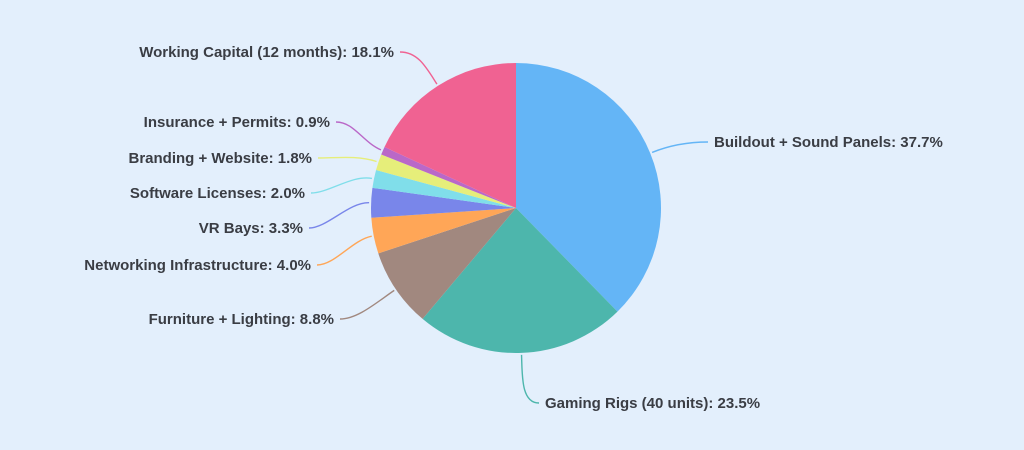 The width and height of the screenshot is (1024, 450). I want to click on pie-slice-insurance-permits, so click(448, 177).